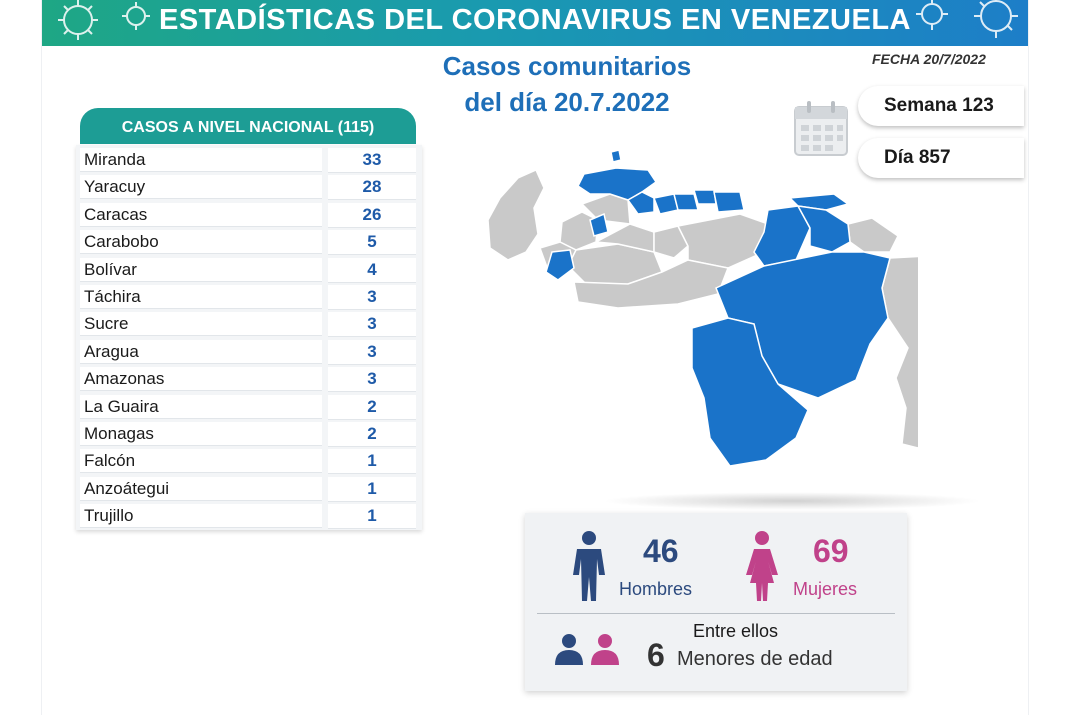 This screenshot has height=715, width=1068. I want to click on men-label: Hombres, so click(656, 589).